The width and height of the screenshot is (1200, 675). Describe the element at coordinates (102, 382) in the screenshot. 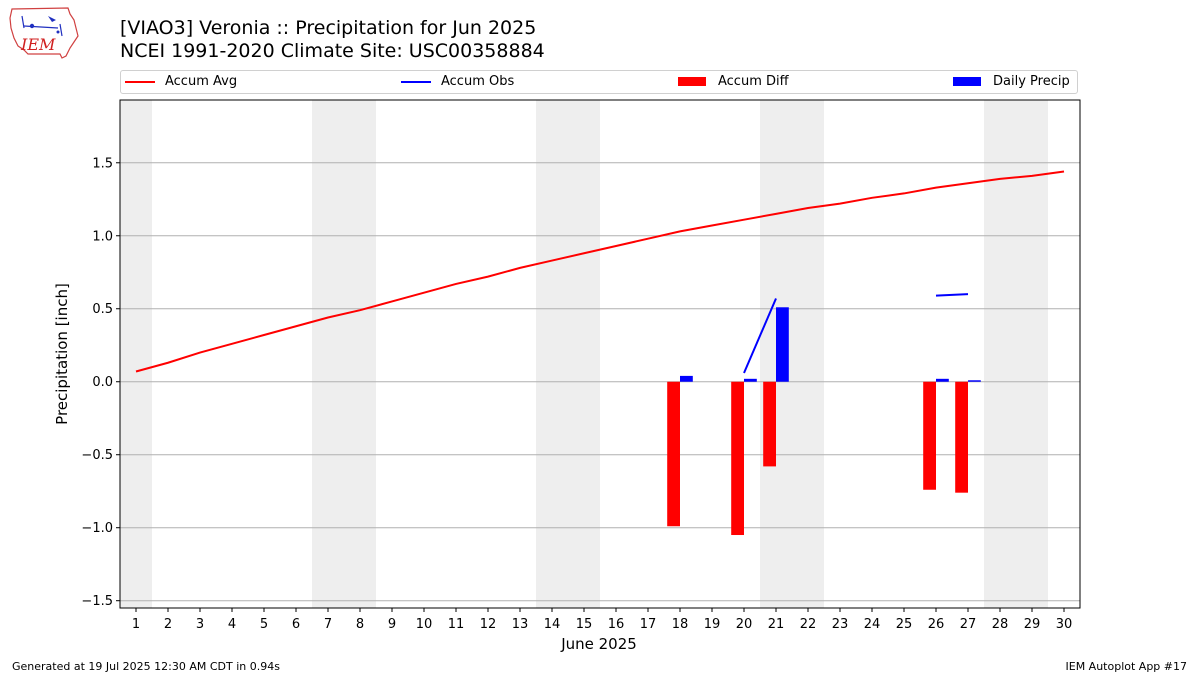

I see `y-tick-label-3: 0.0` at that location.